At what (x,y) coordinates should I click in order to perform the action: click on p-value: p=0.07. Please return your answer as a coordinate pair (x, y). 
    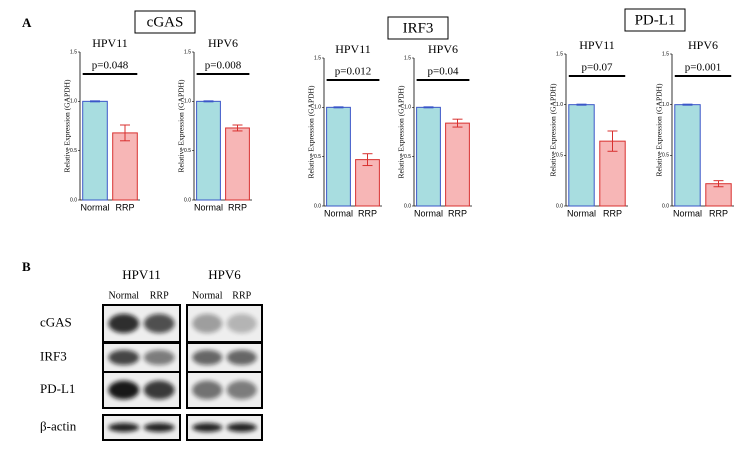
    Looking at the image, I should click on (597, 68).